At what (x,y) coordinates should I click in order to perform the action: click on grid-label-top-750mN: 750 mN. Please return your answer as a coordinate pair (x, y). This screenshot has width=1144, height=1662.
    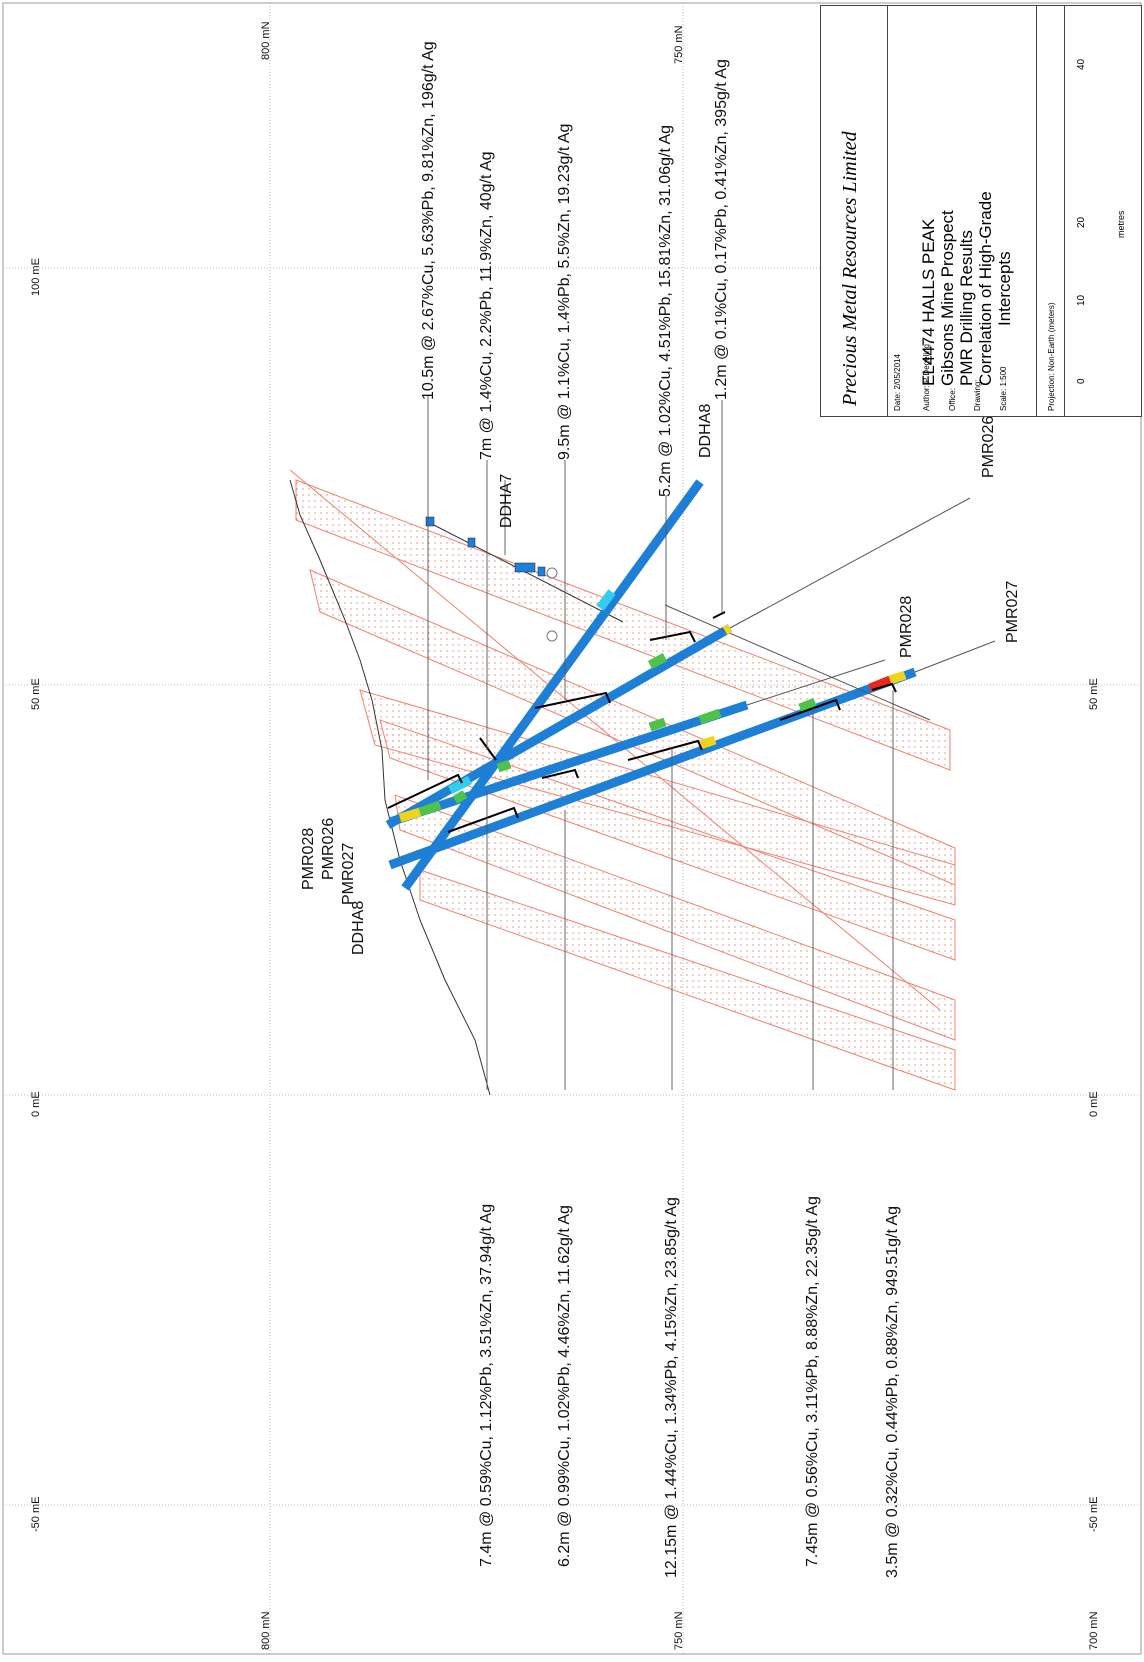
    Looking at the image, I should click on (679, 44).